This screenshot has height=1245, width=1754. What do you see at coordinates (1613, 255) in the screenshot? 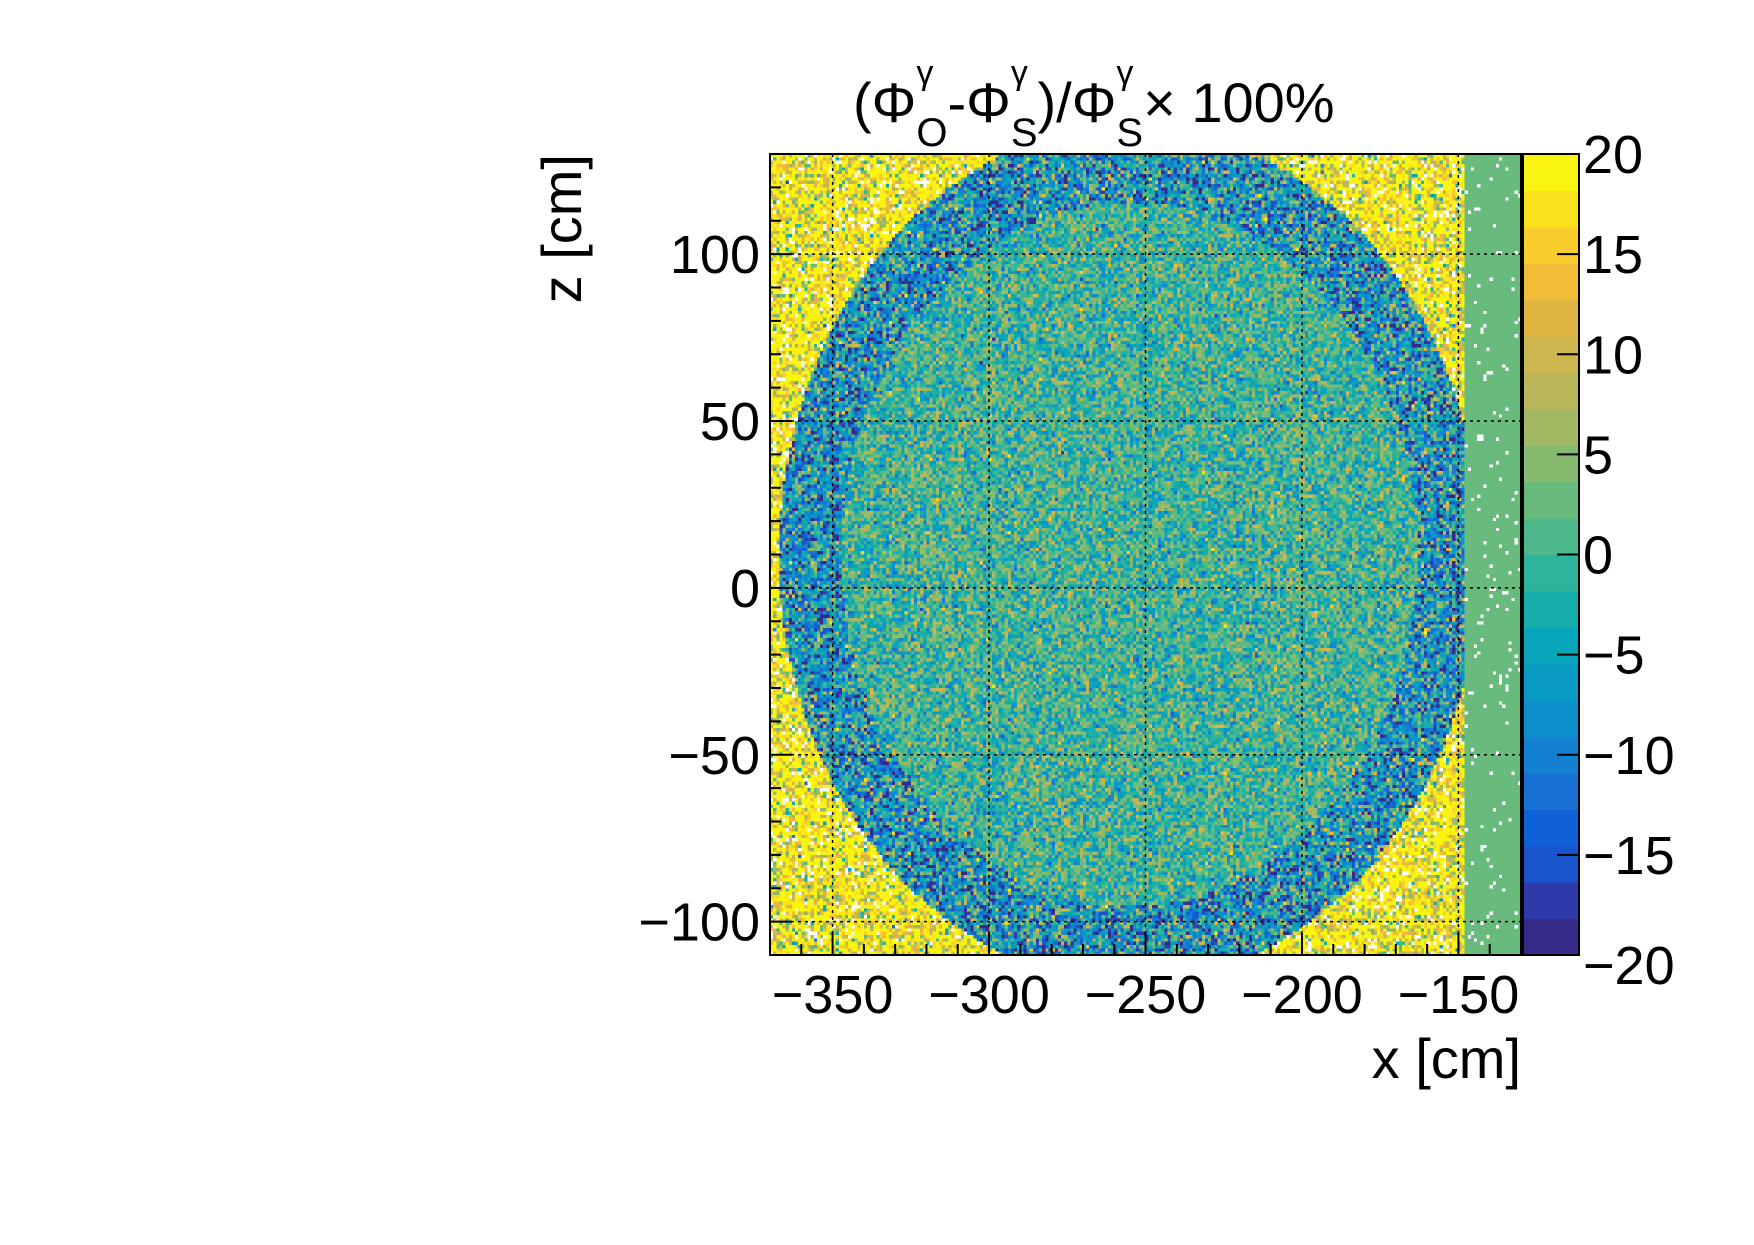
I see `z-tick-label: 15` at bounding box center [1613, 255].